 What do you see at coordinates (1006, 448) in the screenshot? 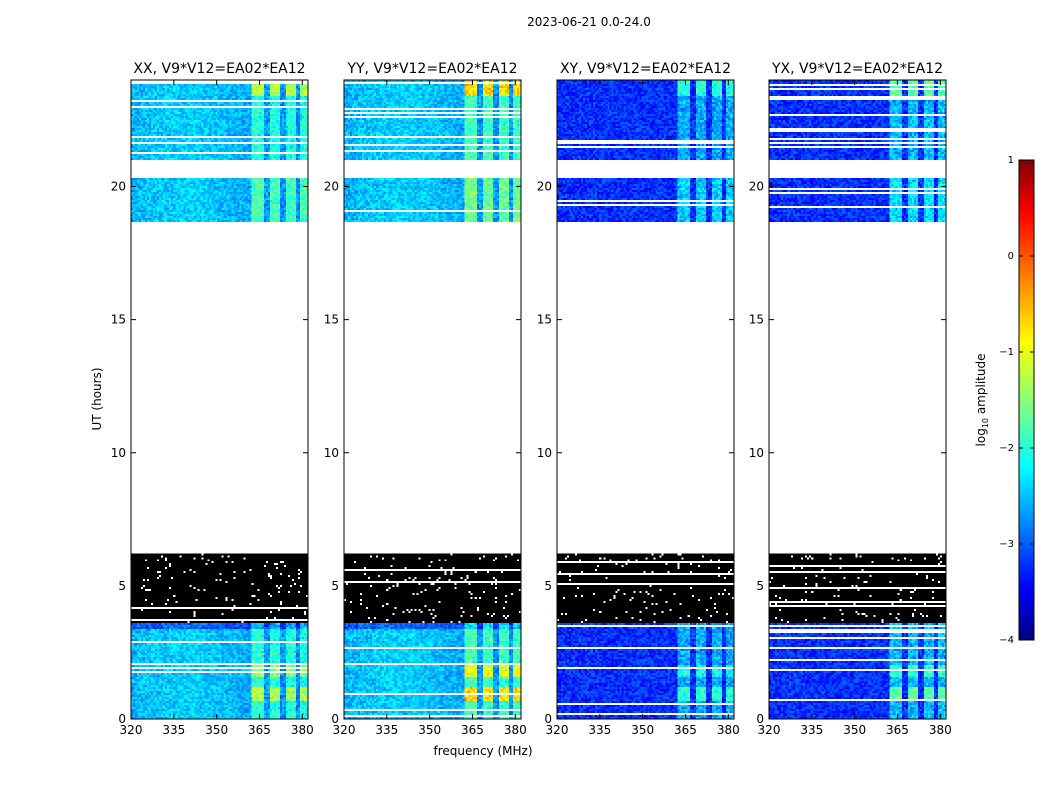
I see `colorbar-tick-label: −2` at bounding box center [1006, 448].